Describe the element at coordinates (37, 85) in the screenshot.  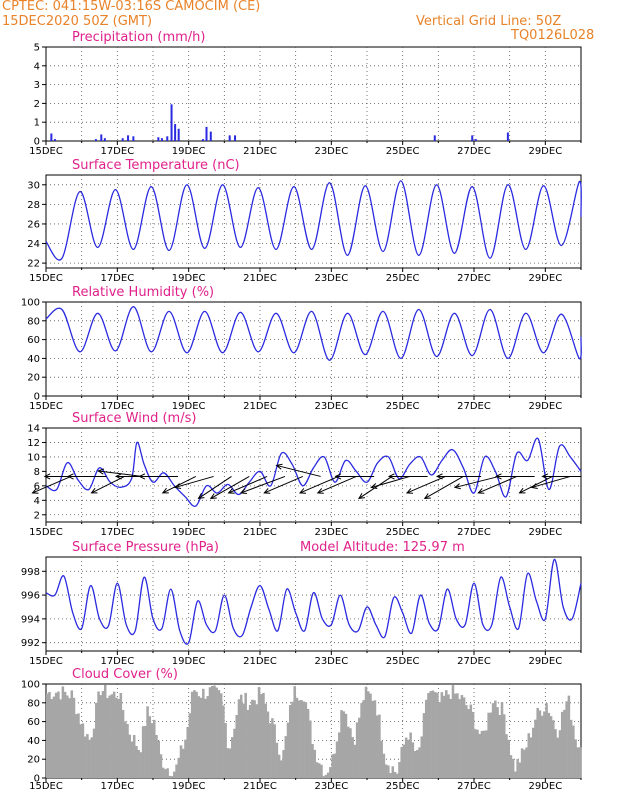
I see `precipitation-ytick-label: 3` at that location.